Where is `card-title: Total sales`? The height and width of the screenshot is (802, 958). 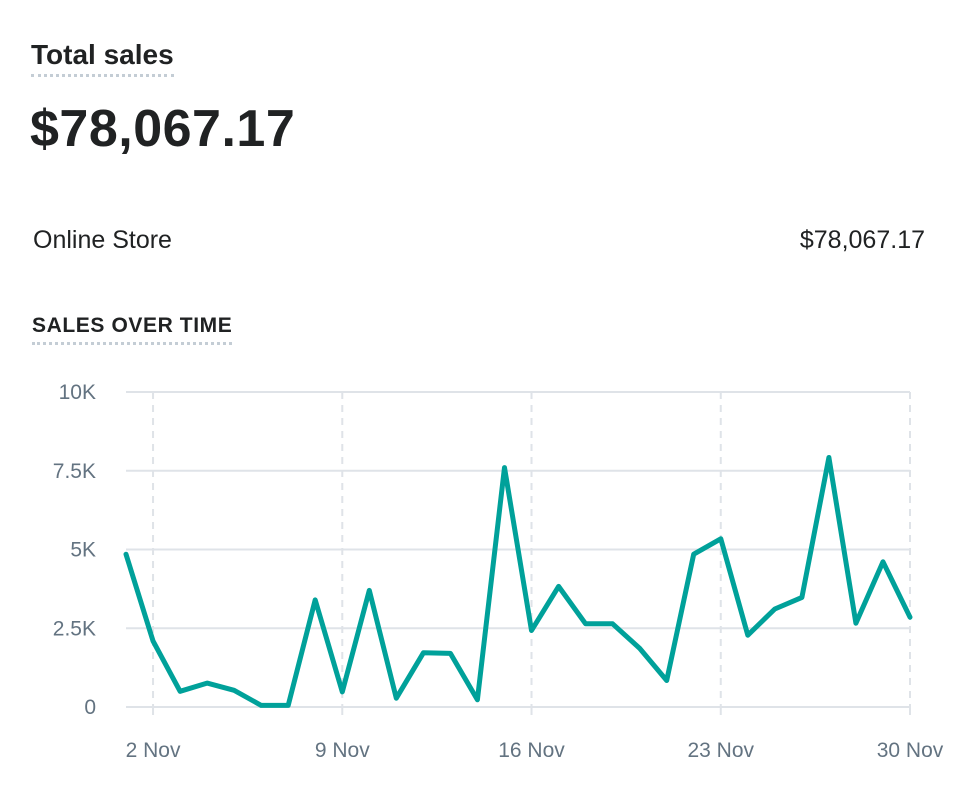
card-title: Total sales is located at coordinates (102, 57).